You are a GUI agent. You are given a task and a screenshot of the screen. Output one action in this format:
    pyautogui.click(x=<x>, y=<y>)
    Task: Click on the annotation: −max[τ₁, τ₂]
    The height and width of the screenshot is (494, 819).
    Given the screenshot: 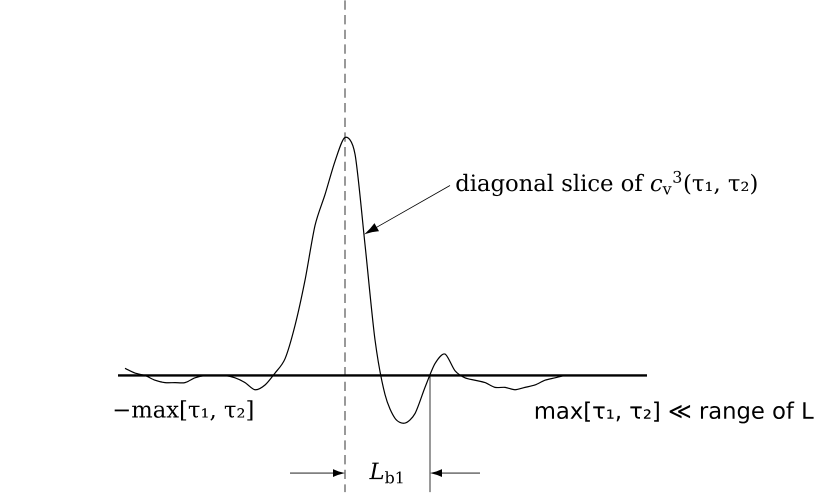 What is the action you would take?
    pyautogui.click(x=183, y=410)
    